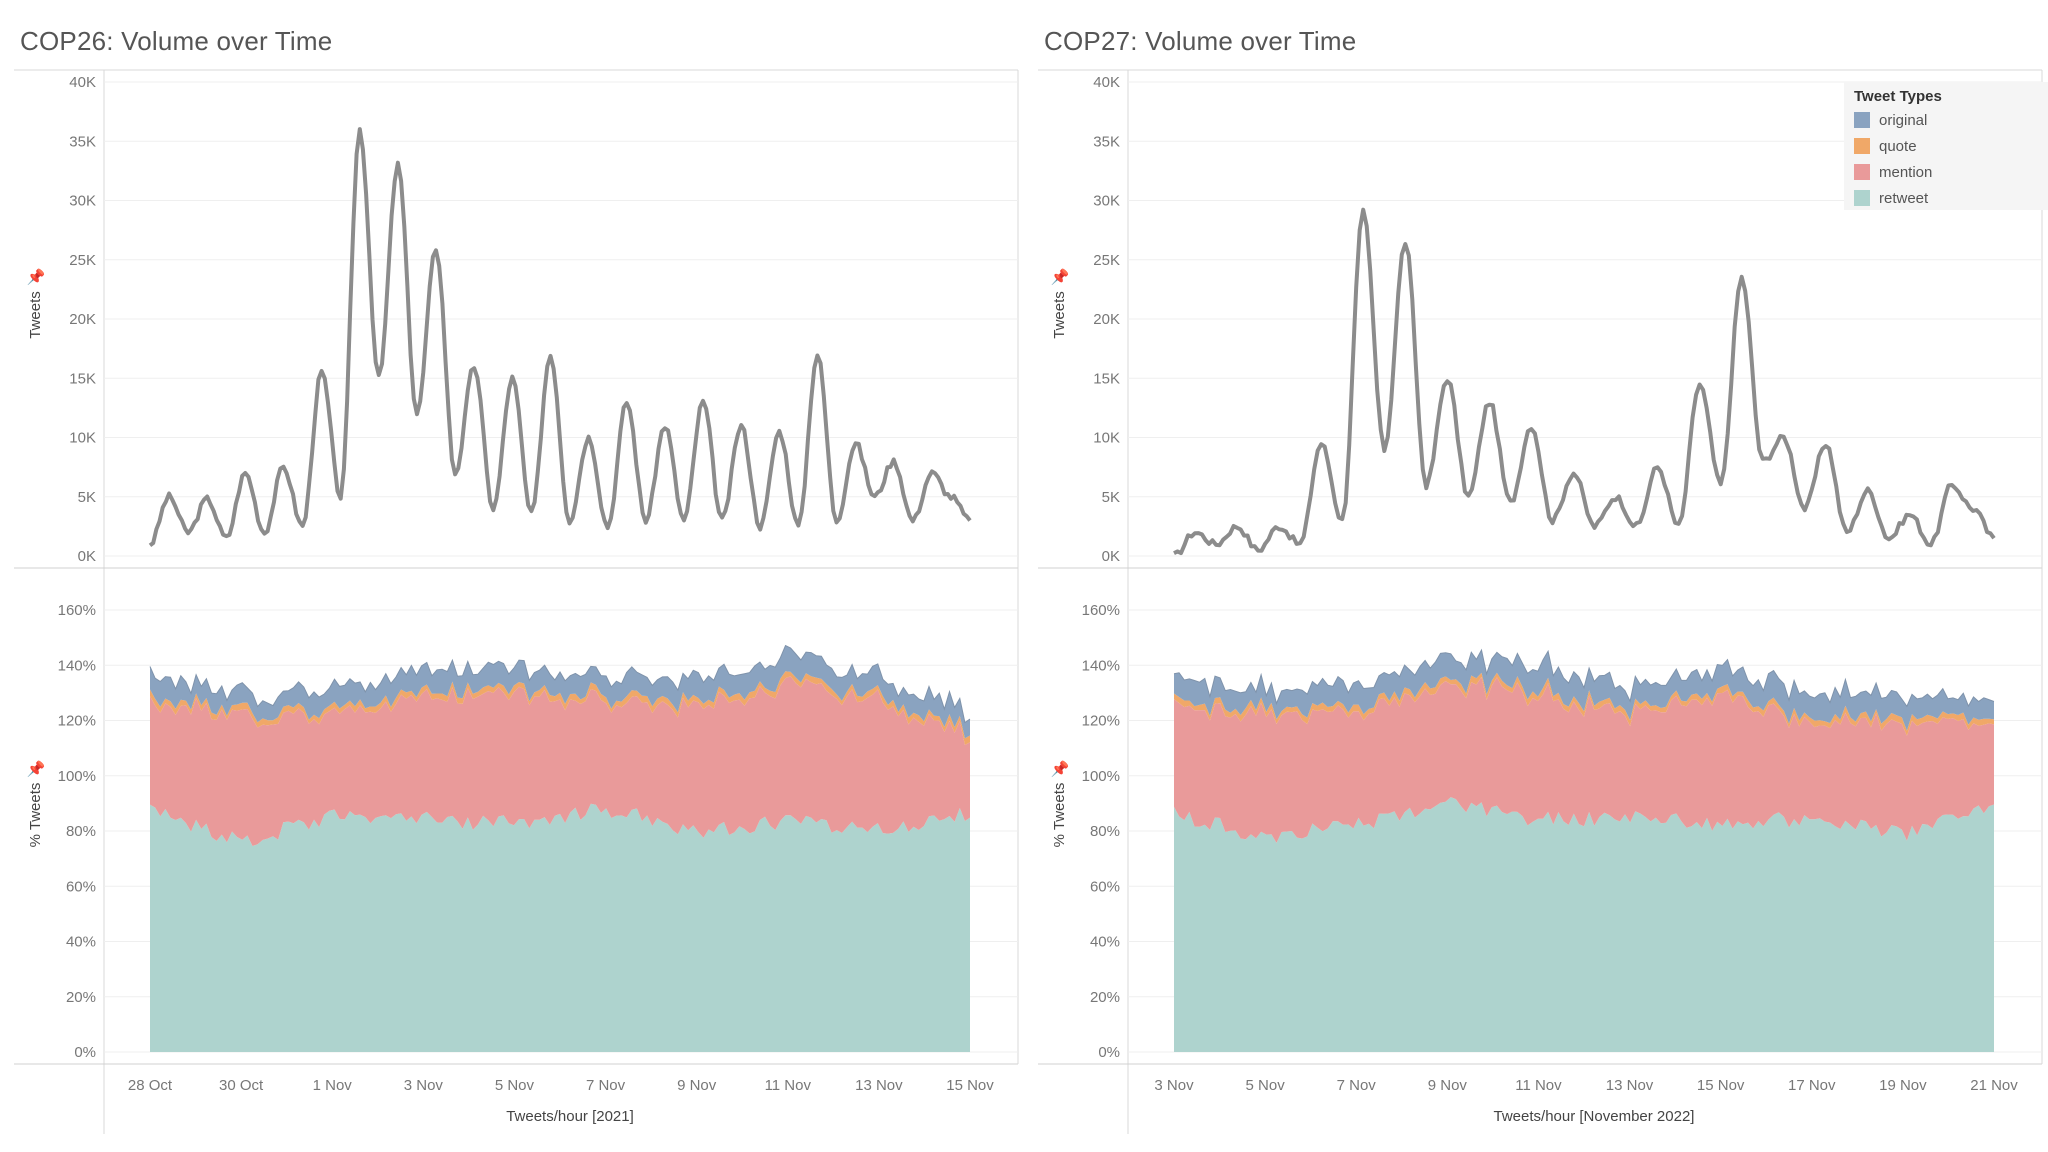 This screenshot has width=2048, height=1152. I want to click on cop27-ylabel-top: Tweets, so click(1059, 315).